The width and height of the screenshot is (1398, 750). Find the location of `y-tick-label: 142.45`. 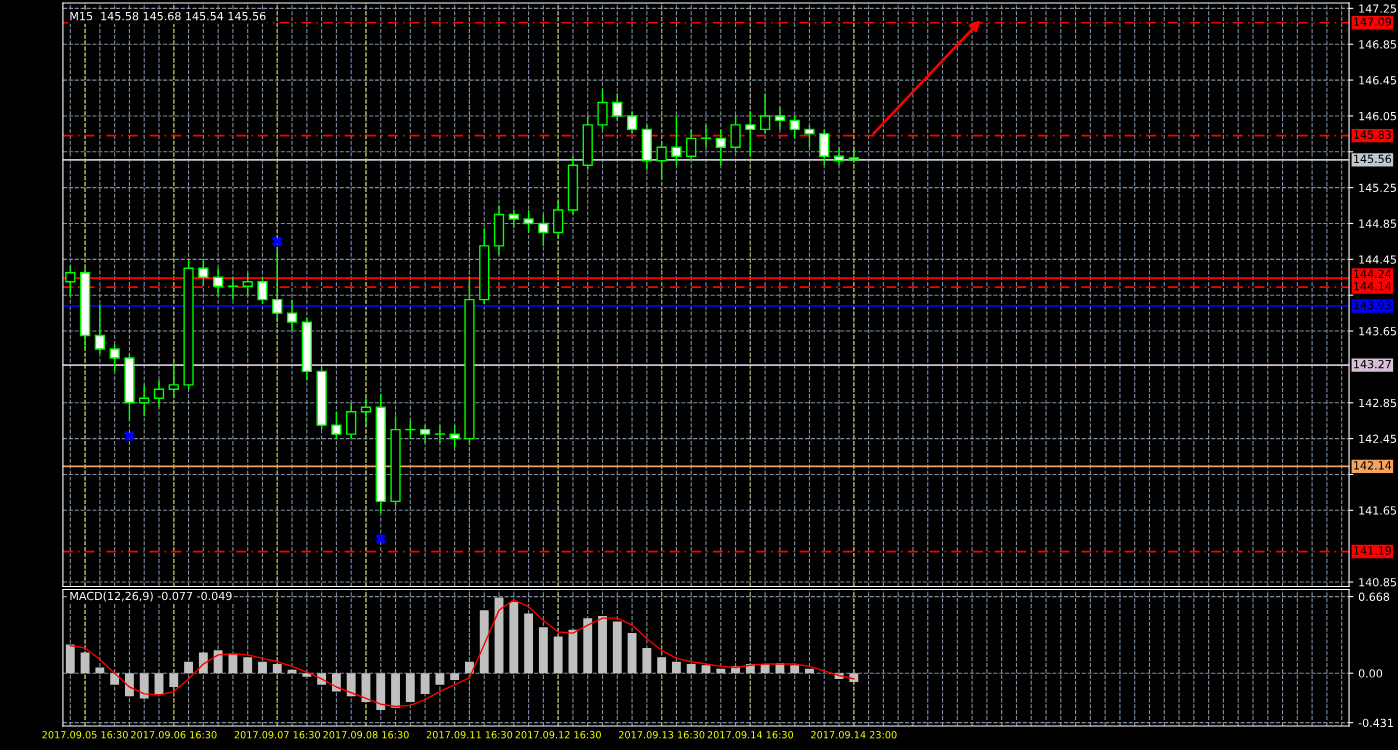

y-tick-label: 142.45 is located at coordinates (1378, 438).